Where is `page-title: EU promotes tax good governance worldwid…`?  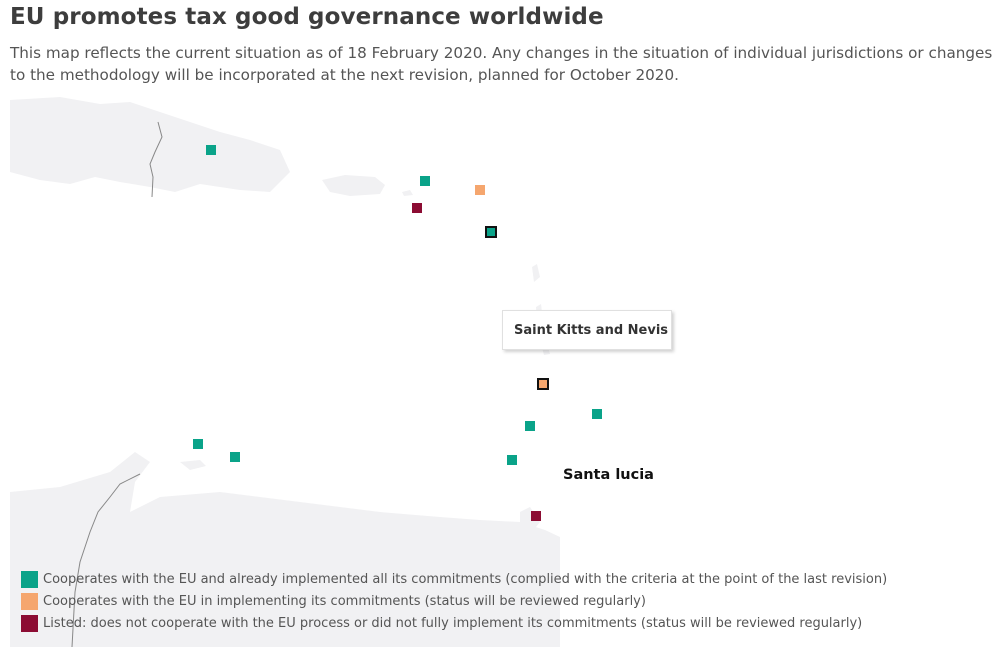
page-title: EU promotes tax good governance worldwid… is located at coordinates (307, 17).